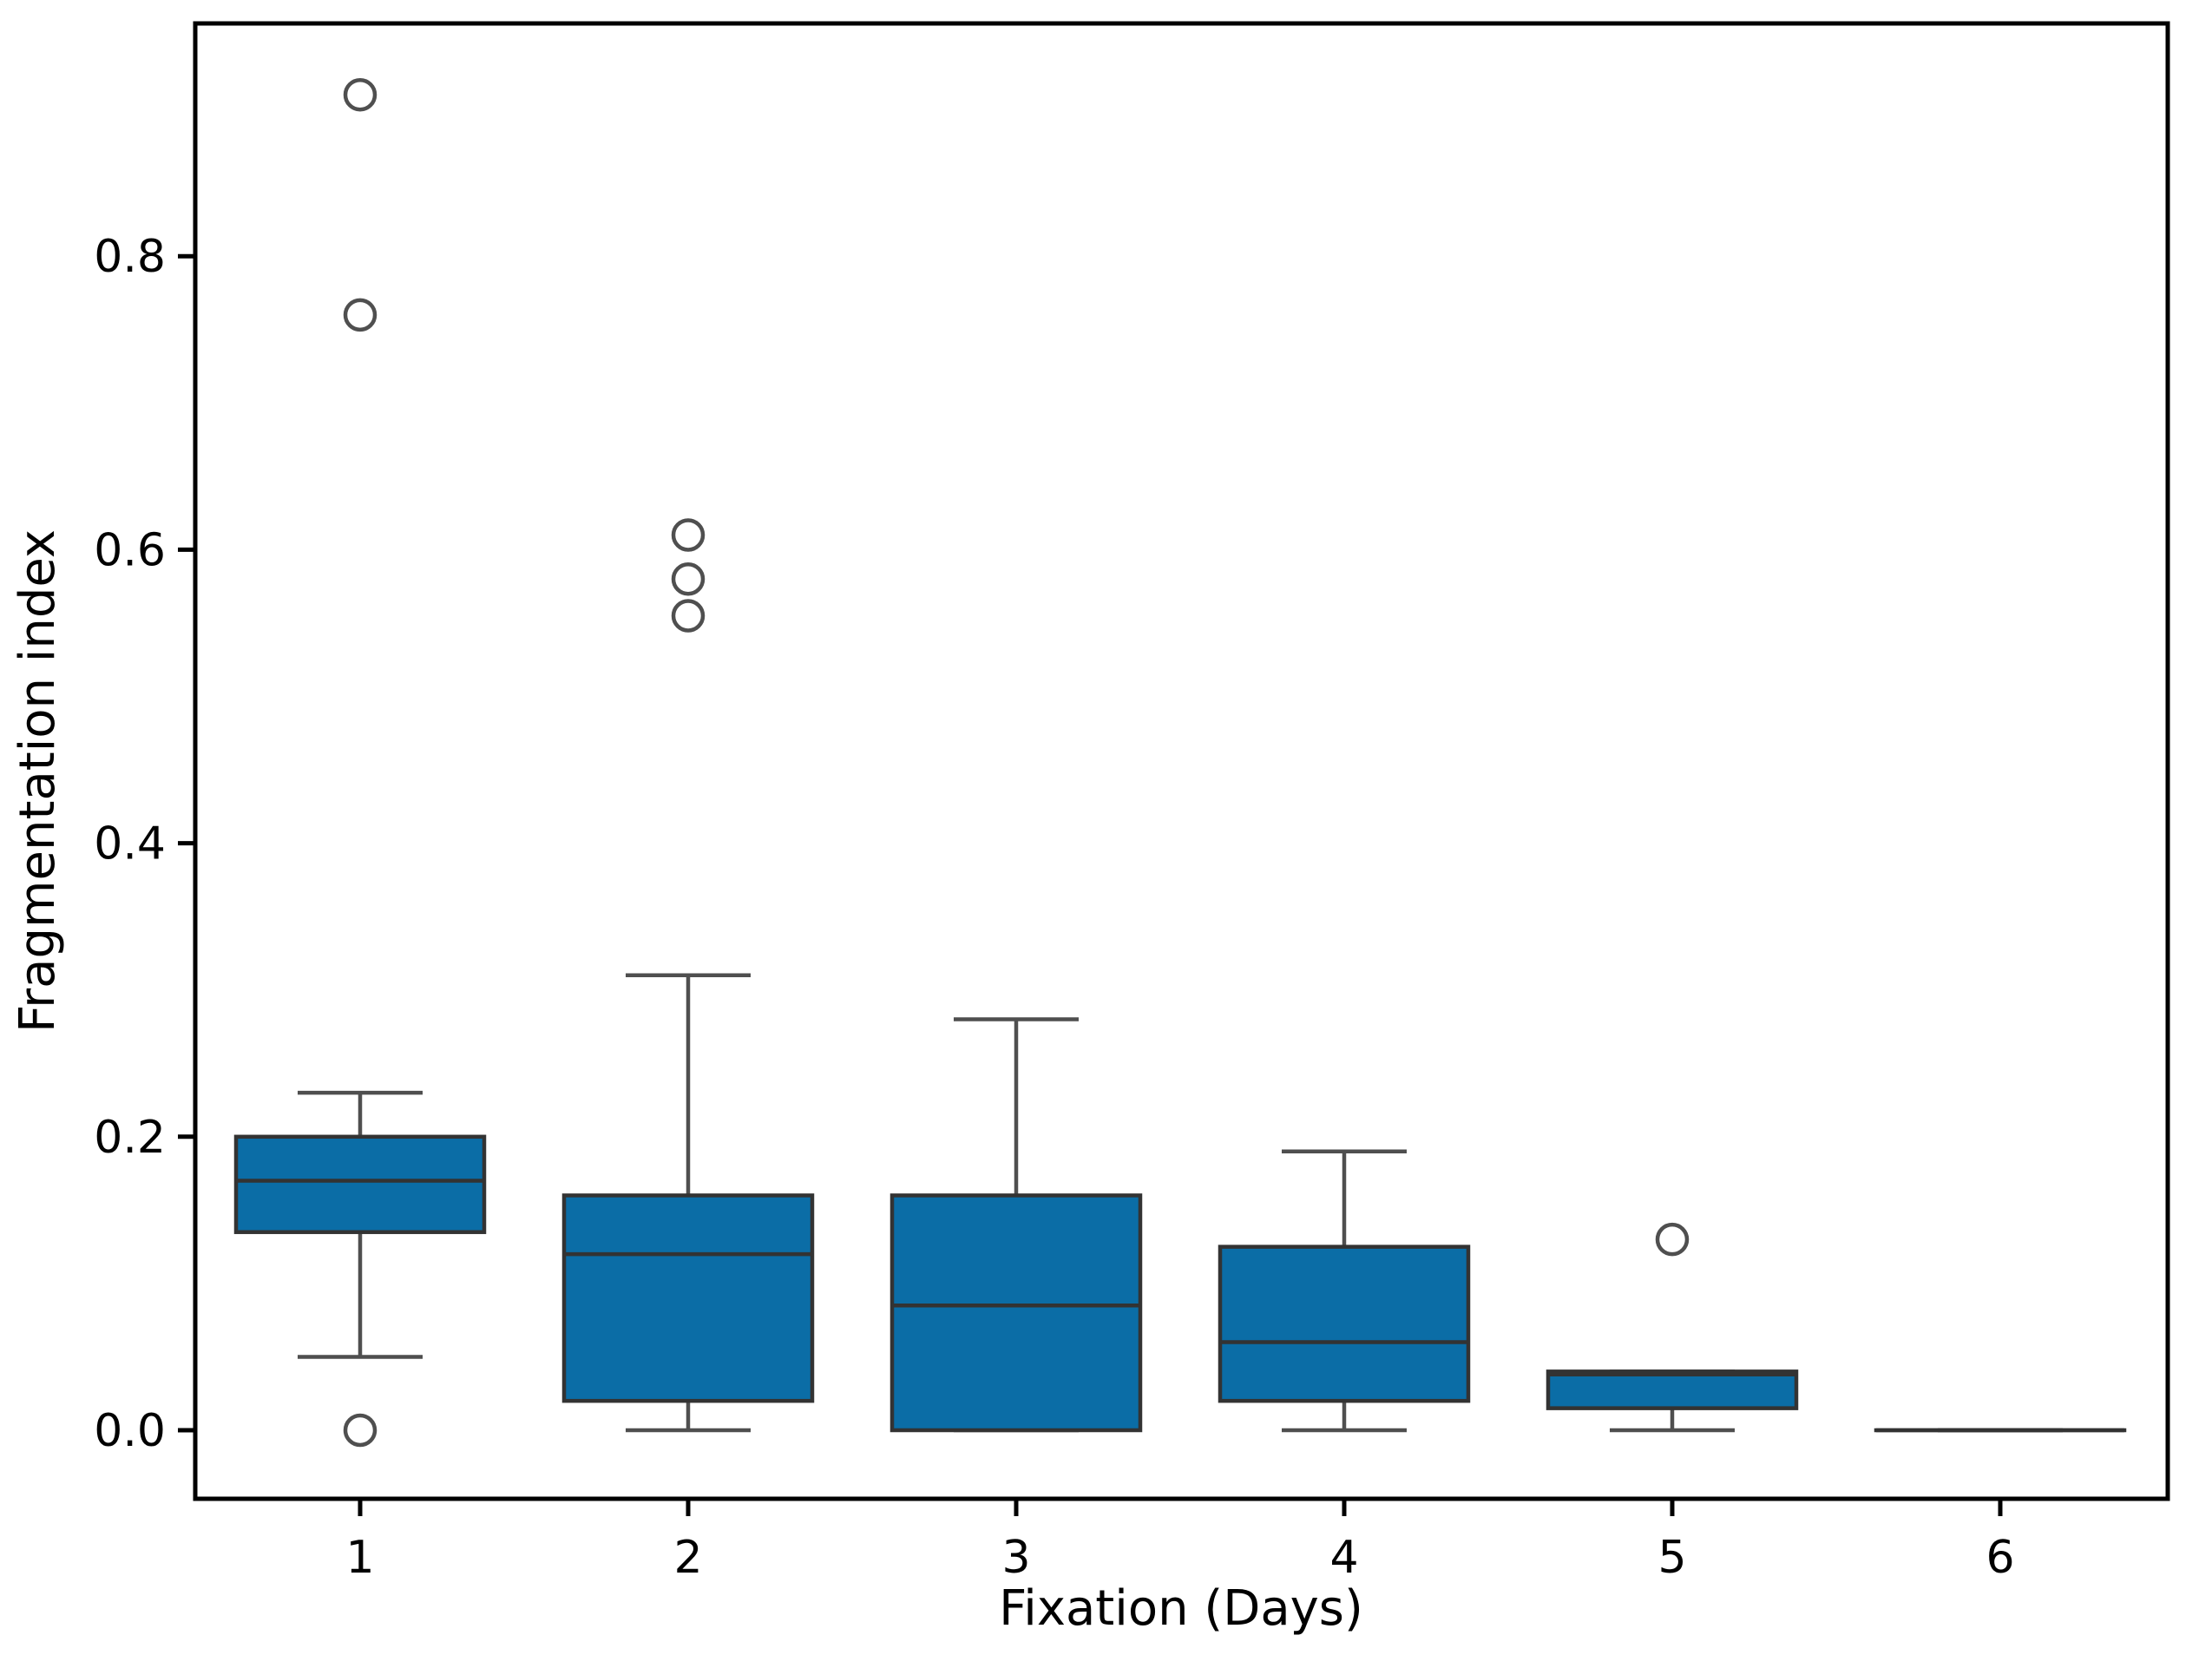 This screenshot has height=1655, width=2212. What do you see at coordinates (1181, 1608) in the screenshot?
I see `x-axis-label: Fixation (Days)` at bounding box center [1181, 1608].